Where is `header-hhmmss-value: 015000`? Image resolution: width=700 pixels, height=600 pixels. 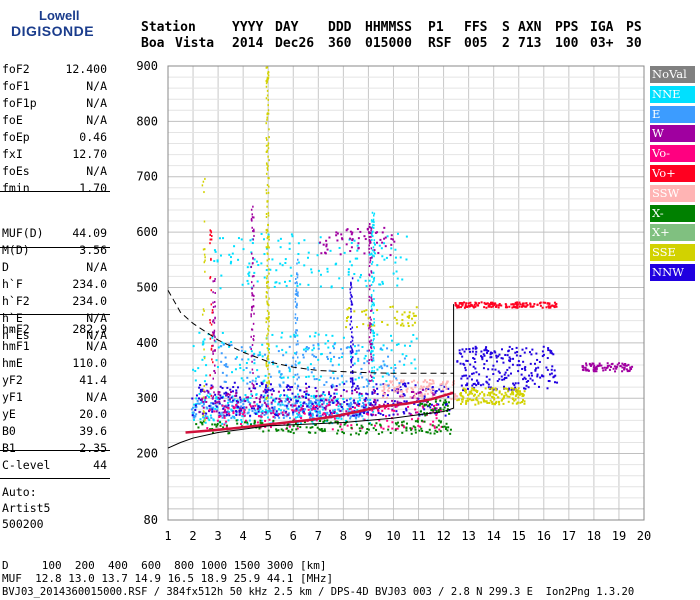 header-hhmmss-value: 015000 is located at coordinates (388, 43).